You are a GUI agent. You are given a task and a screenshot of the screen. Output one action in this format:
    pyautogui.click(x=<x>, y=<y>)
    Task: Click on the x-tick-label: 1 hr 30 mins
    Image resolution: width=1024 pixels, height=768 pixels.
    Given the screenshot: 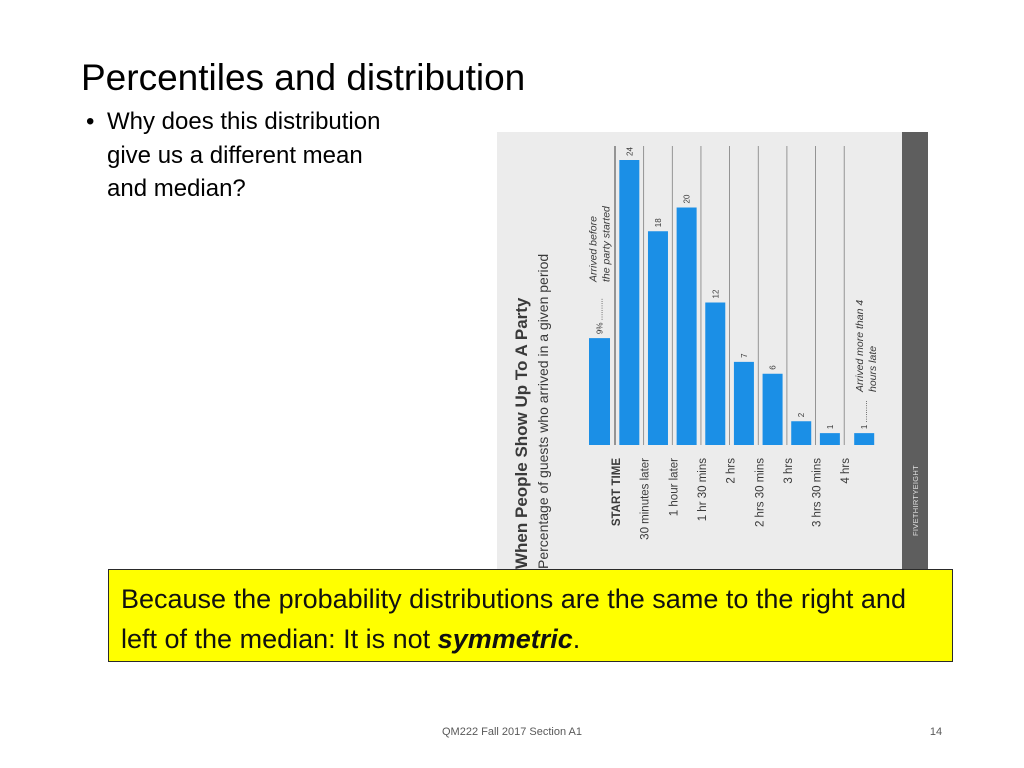 What is the action you would take?
    pyautogui.click(x=703, y=490)
    